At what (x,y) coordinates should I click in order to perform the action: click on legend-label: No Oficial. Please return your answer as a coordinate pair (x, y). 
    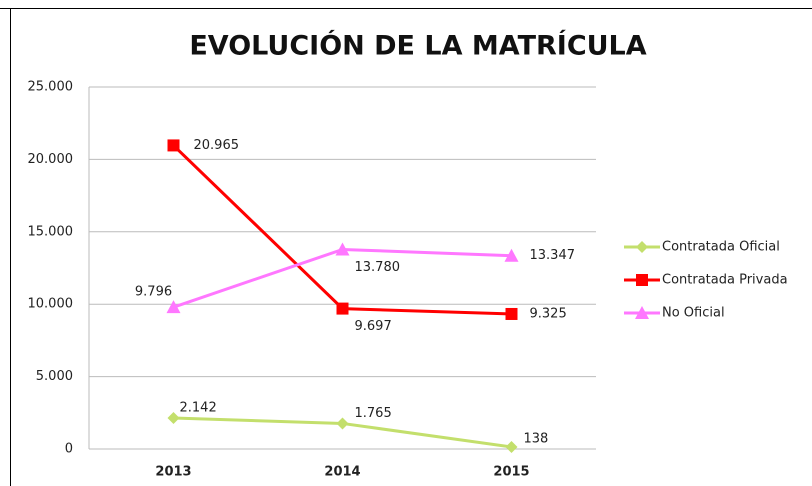
    Looking at the image, I should click on (693, 313).